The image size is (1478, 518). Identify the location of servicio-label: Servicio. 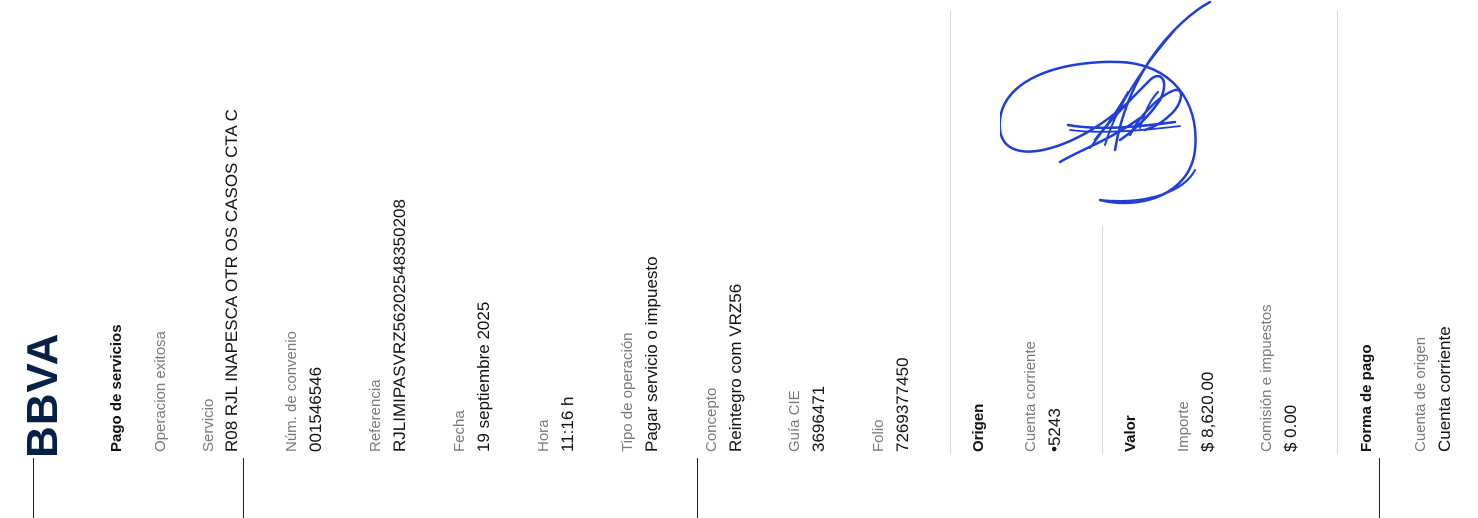
(208, 425).